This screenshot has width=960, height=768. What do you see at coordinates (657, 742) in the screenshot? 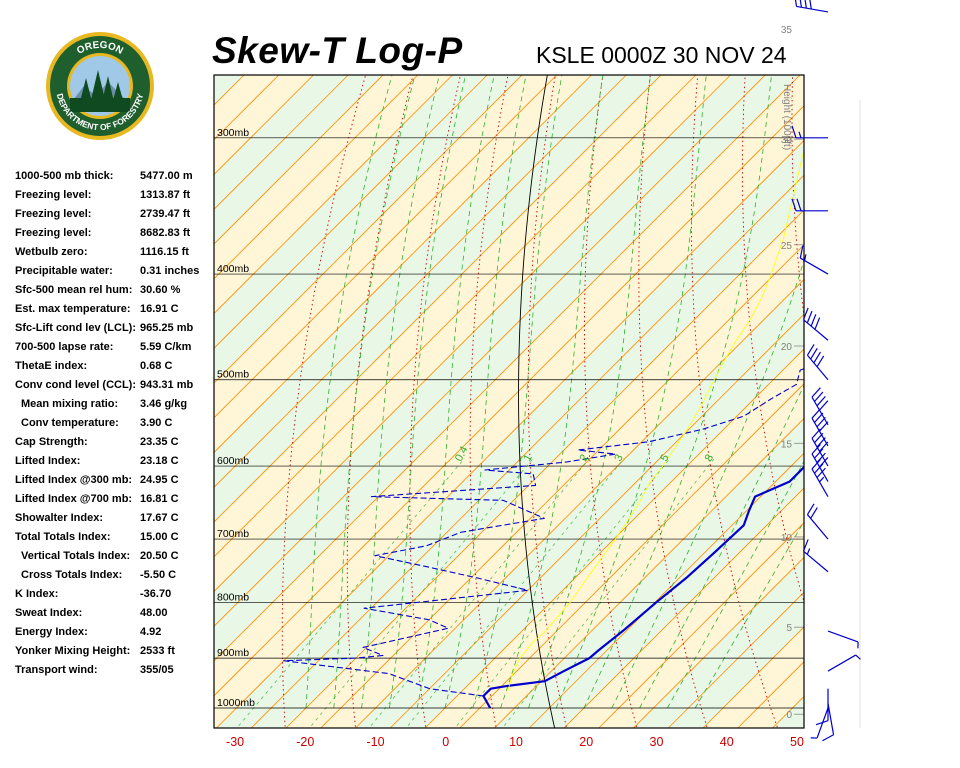
I see `x-tick-label: 30` at bounding box center [657, 742].